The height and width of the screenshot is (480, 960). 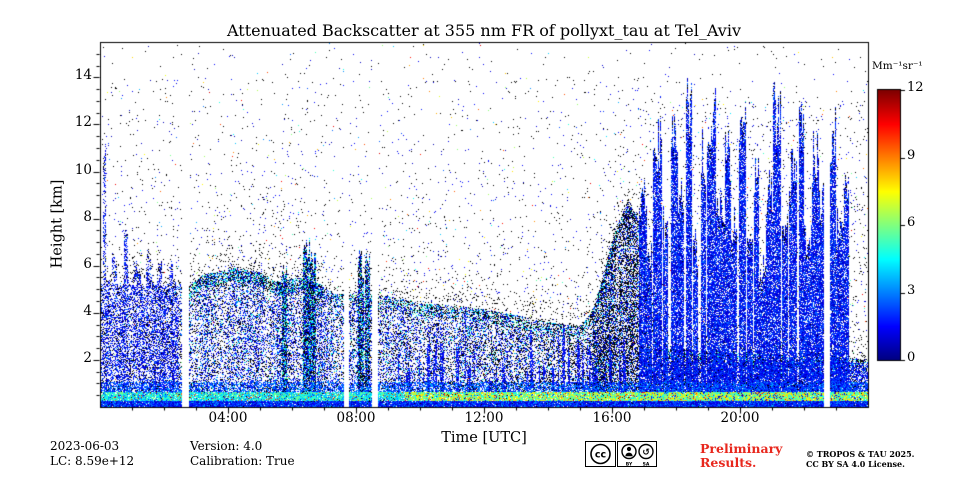 I want to click on cc-by-sa-badge: cc BY ↺ SA, so click(x=621, y=454).